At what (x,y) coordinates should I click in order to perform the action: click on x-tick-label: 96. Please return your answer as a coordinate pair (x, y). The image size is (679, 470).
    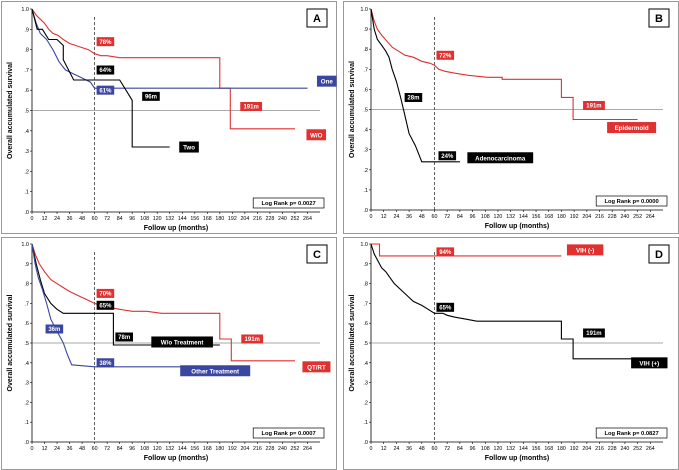
    Looking at the image, I should click on (132, 219).